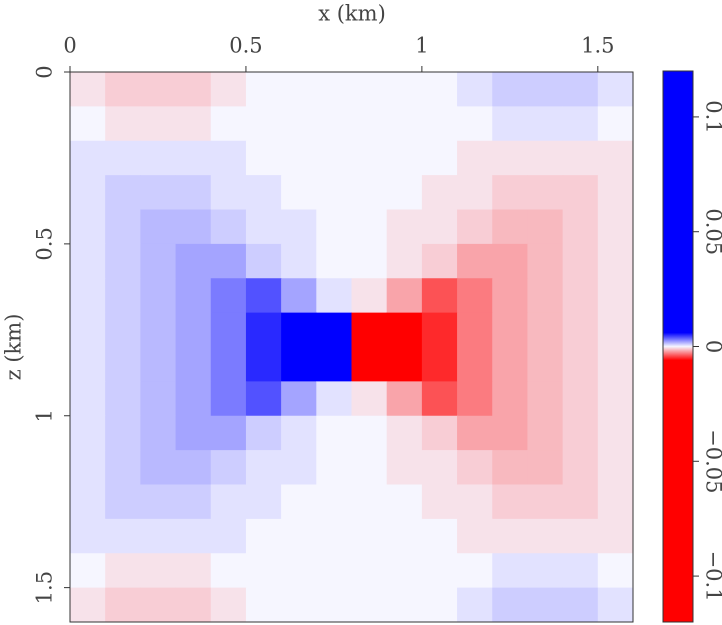 Image resolution: width=722 pixels, height=625 pixels. I want to click on x-tick-label: 0.5, so click(245, 46).